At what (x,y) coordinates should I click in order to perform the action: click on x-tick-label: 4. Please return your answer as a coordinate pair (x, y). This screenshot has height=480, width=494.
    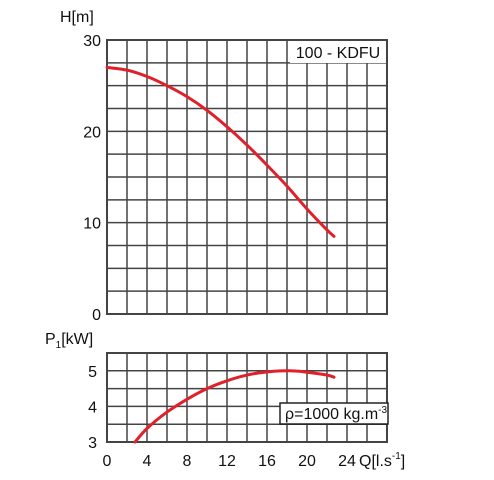
    Looking at the image, I should click on (147, 461).